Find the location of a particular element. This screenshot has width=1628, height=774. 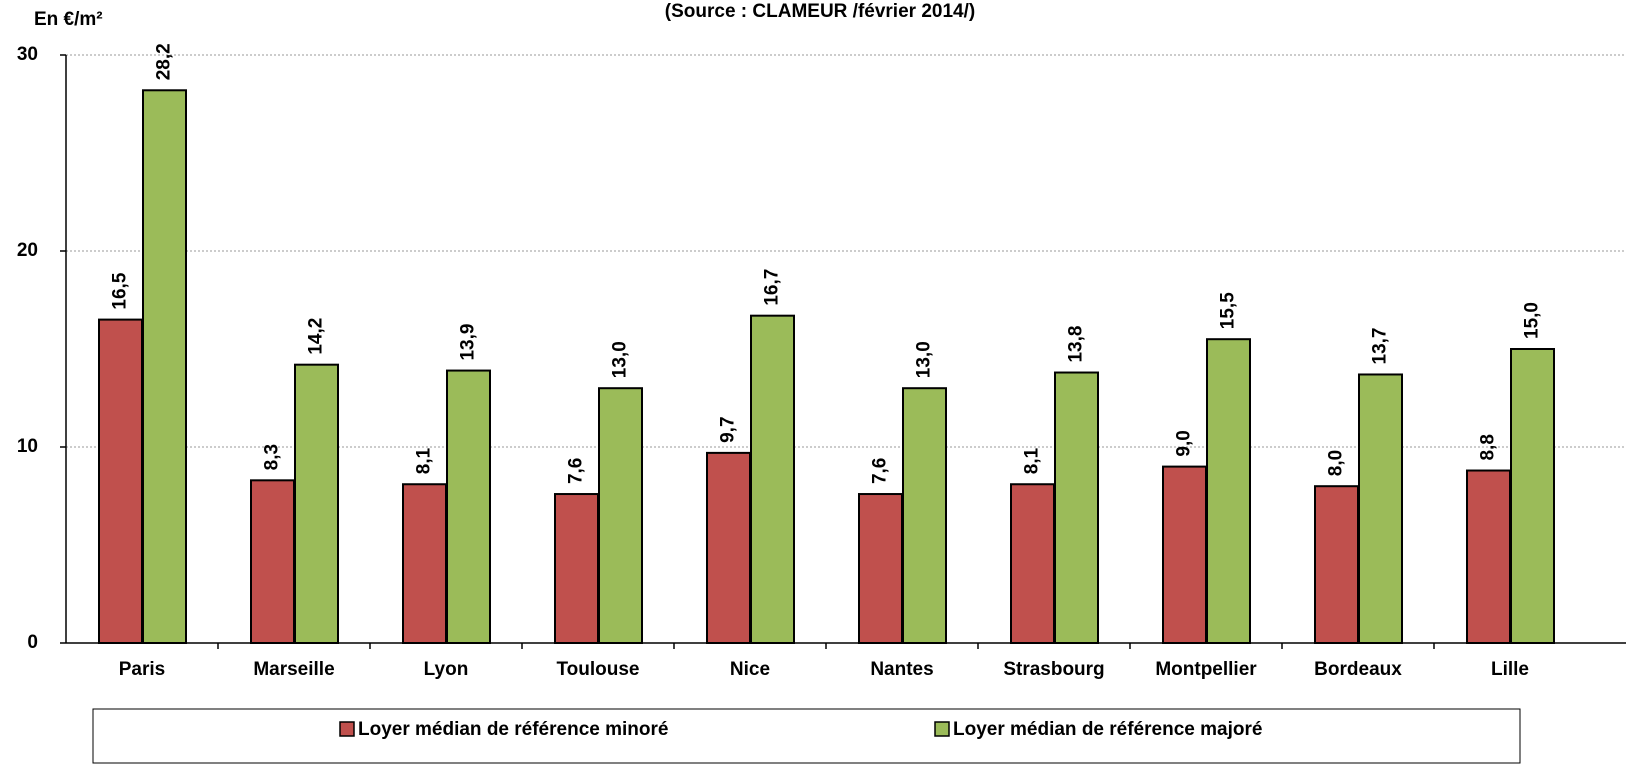

x-tick-label: Lyon is located at coordinates (446, 669).